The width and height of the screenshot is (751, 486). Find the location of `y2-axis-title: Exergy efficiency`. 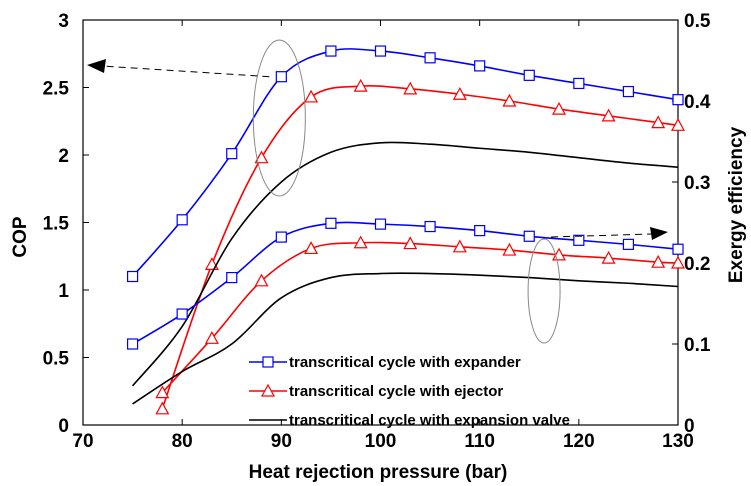

y2-axis-title: Exergy efficiency is located at coordinates (736, 204).